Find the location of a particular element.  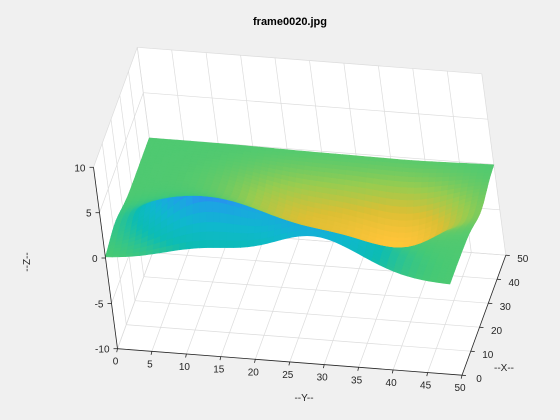

grid-line-z-side is located at coordinates (115, 107).